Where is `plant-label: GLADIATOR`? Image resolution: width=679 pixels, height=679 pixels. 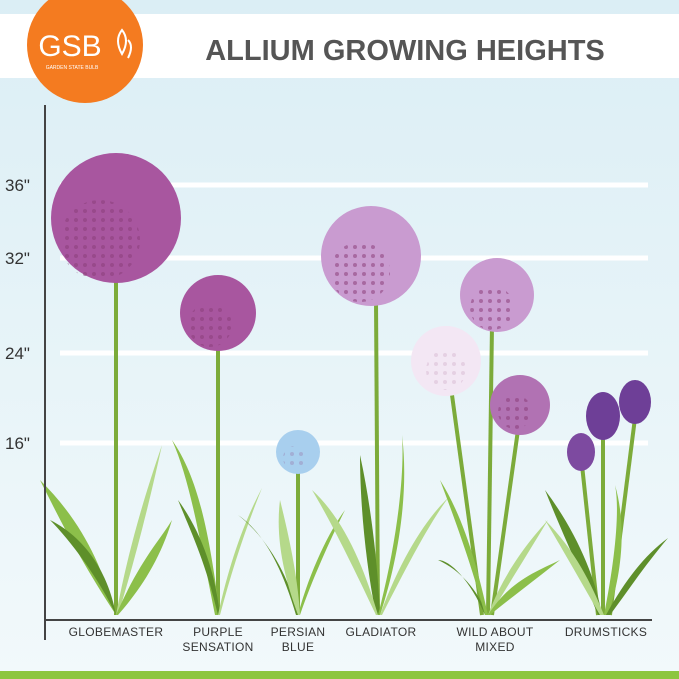 plant-label: GLADIATOR is located at coordinates (381, 632).